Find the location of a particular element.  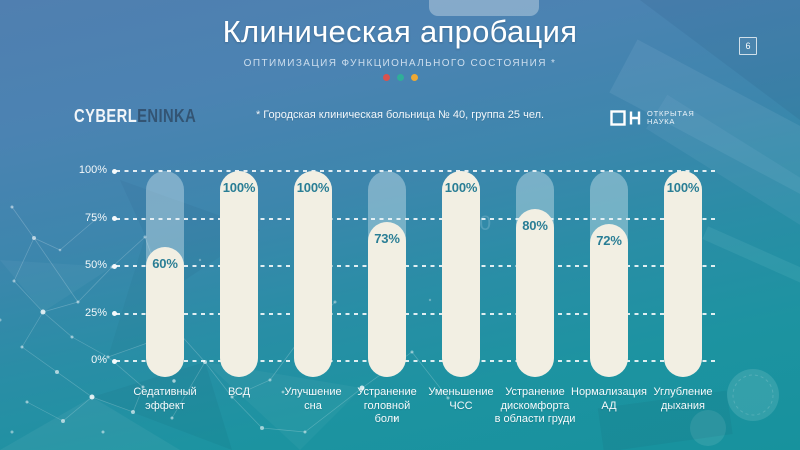

open-science-logo: ОТКРЫТАЯ НАУКА is located at coordinates (652, 118).